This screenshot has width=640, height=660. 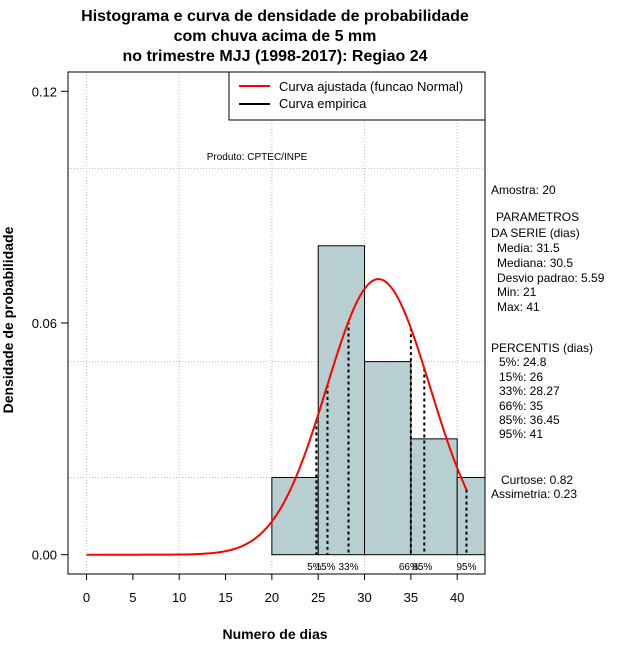 What do you see at coordinates (364, 597) in the screenshot?
I see `x-tick-label-30: 30` at bounding box center [364, 597].